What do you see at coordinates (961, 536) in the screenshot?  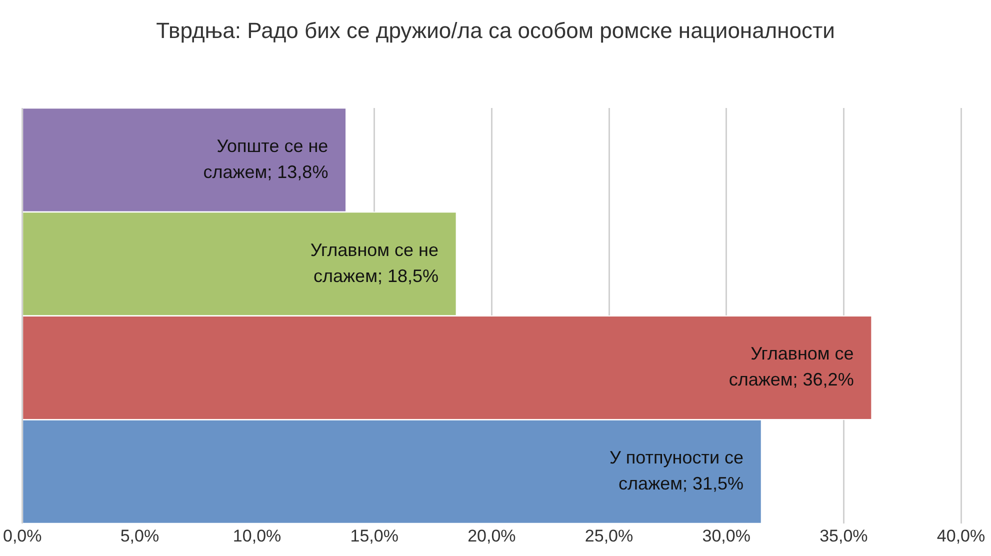 I see `x-tick-label: 40,0%` at bounding box center [961, 536].